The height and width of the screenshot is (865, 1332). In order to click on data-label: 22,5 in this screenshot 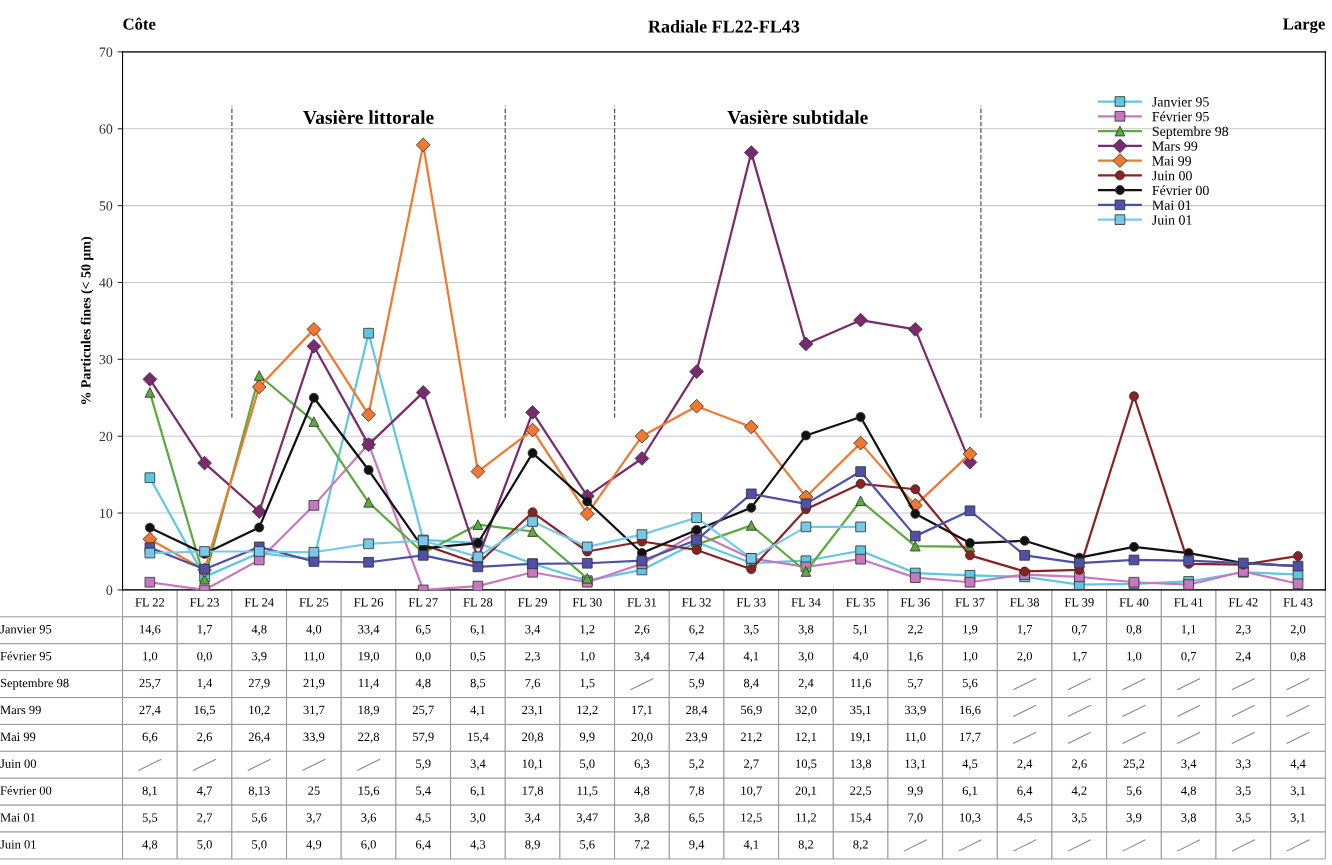, I will do `click(861, 791)`.